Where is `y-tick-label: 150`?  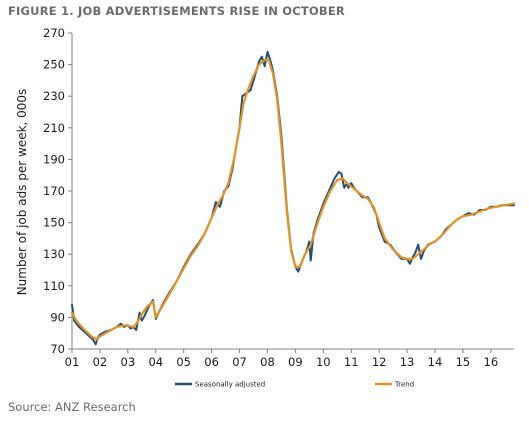
y-tick-label: 150 is located at coordinates (54, 223).